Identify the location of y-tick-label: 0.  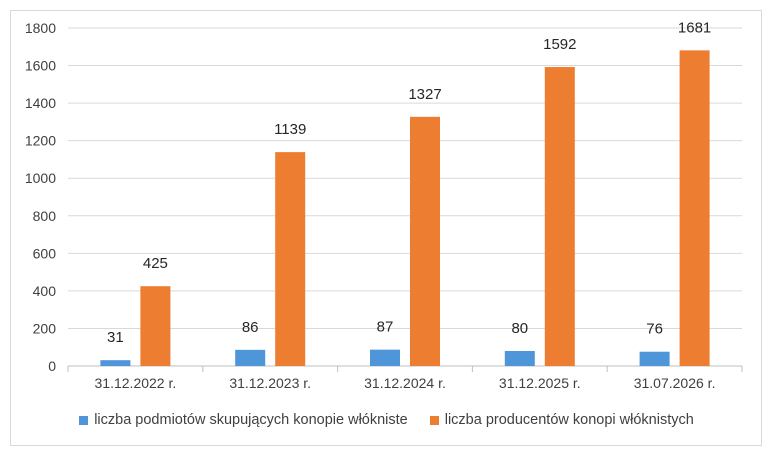
(52, 366).